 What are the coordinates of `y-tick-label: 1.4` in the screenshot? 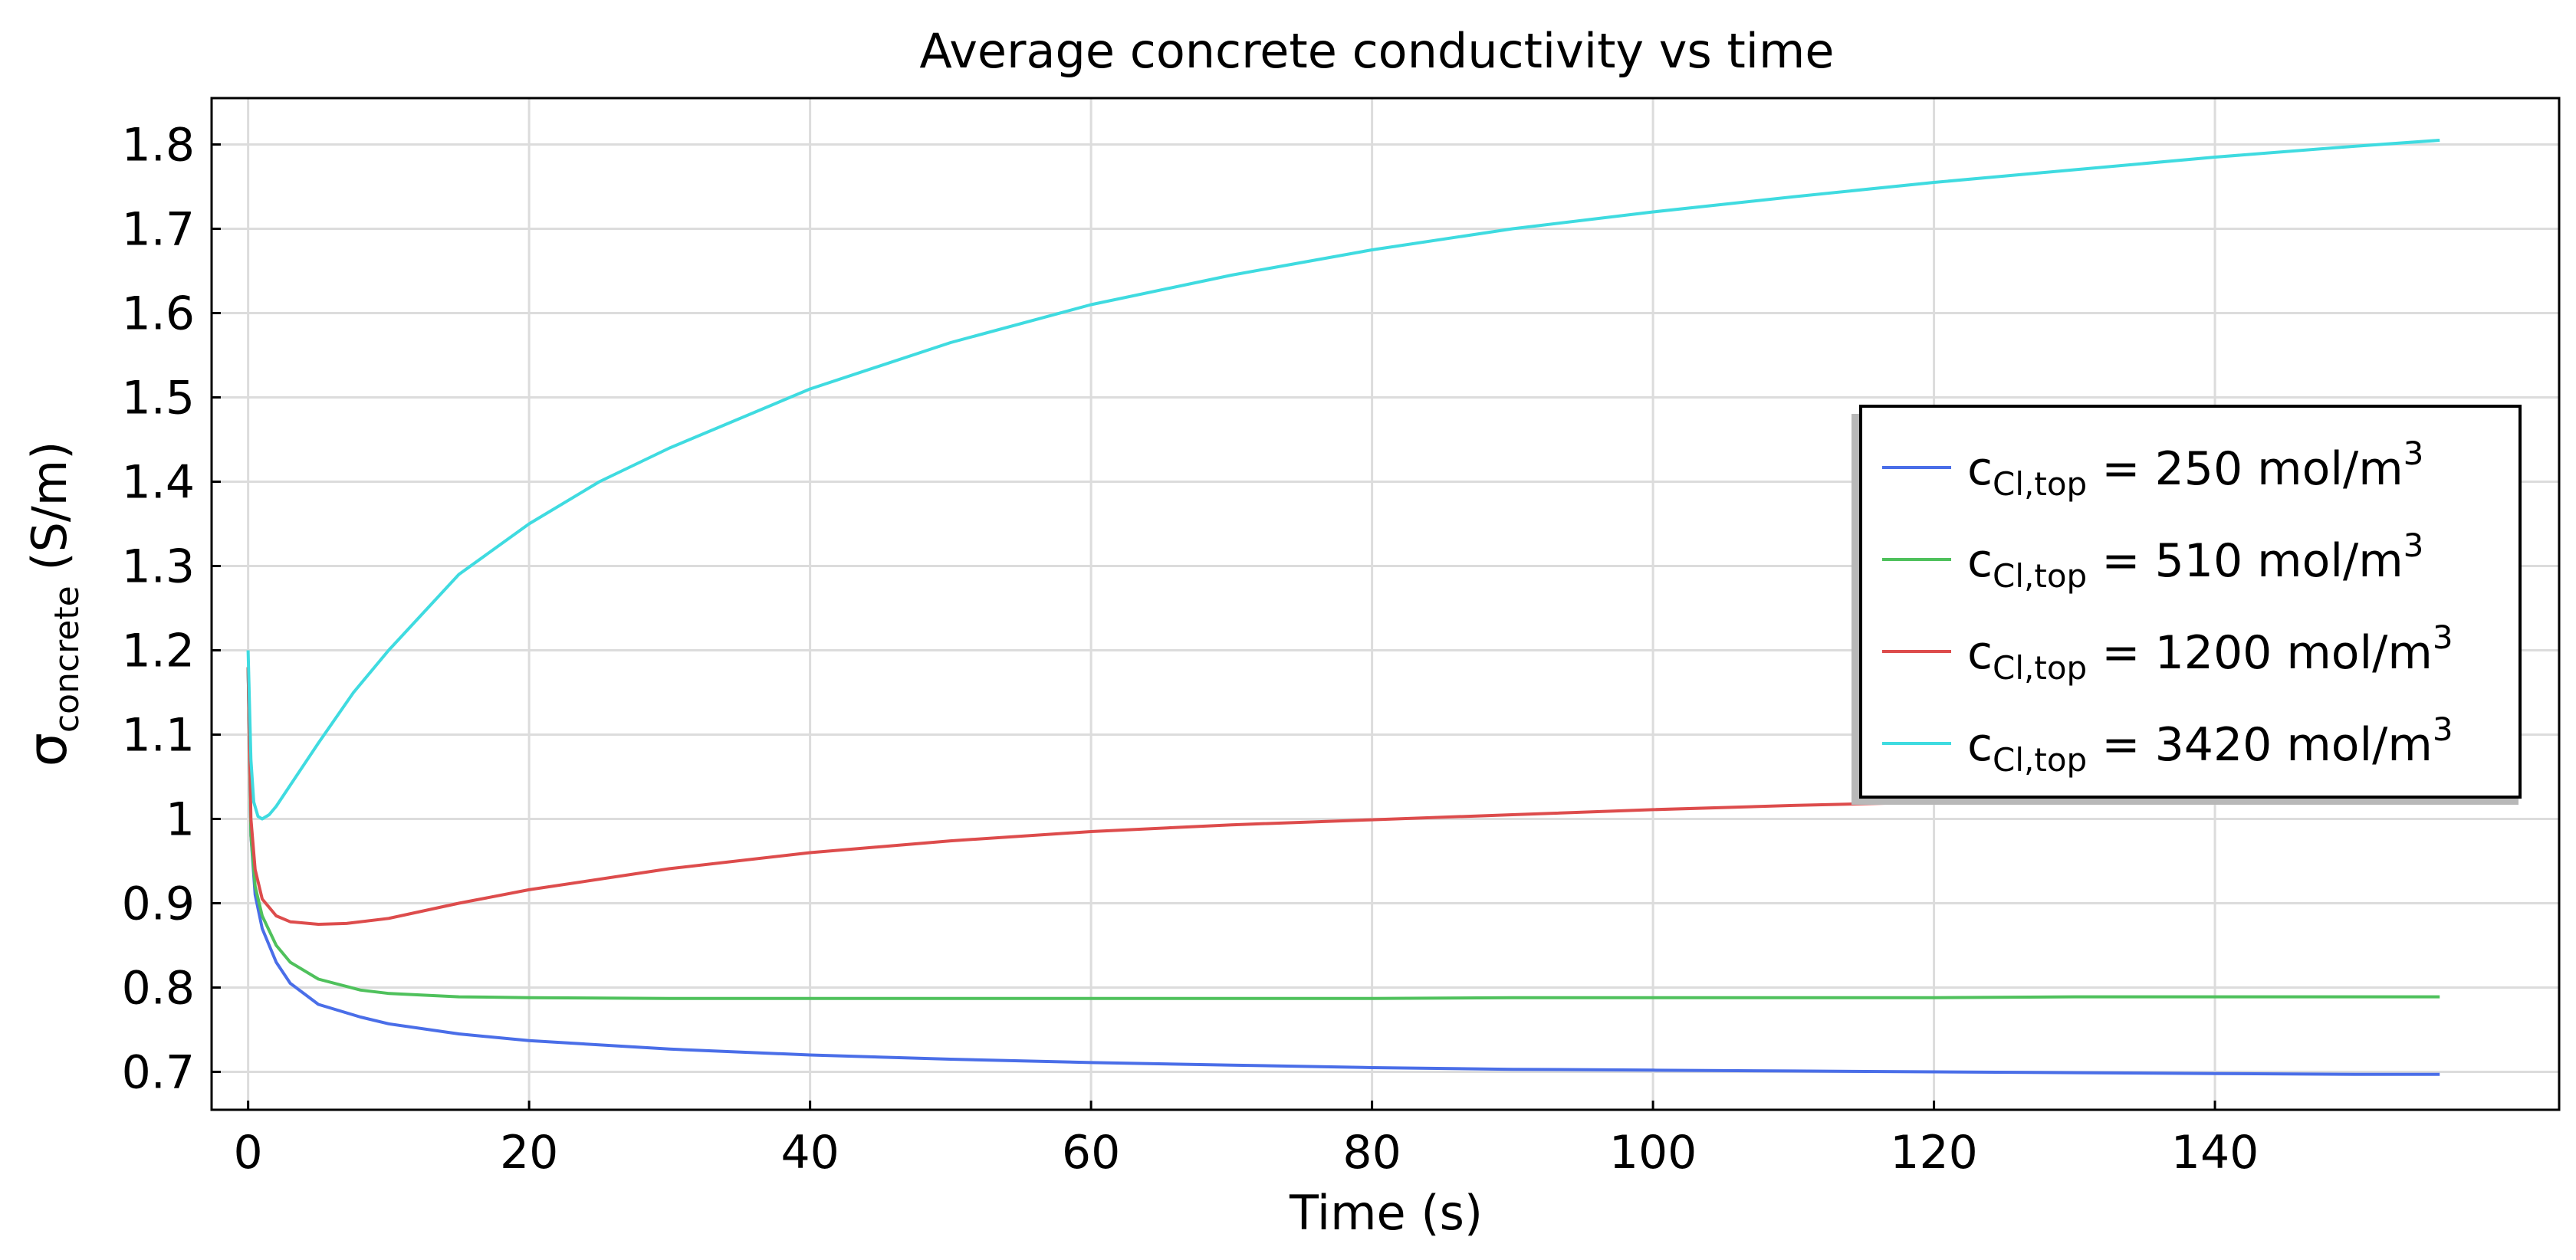 It's located at (159, 483).